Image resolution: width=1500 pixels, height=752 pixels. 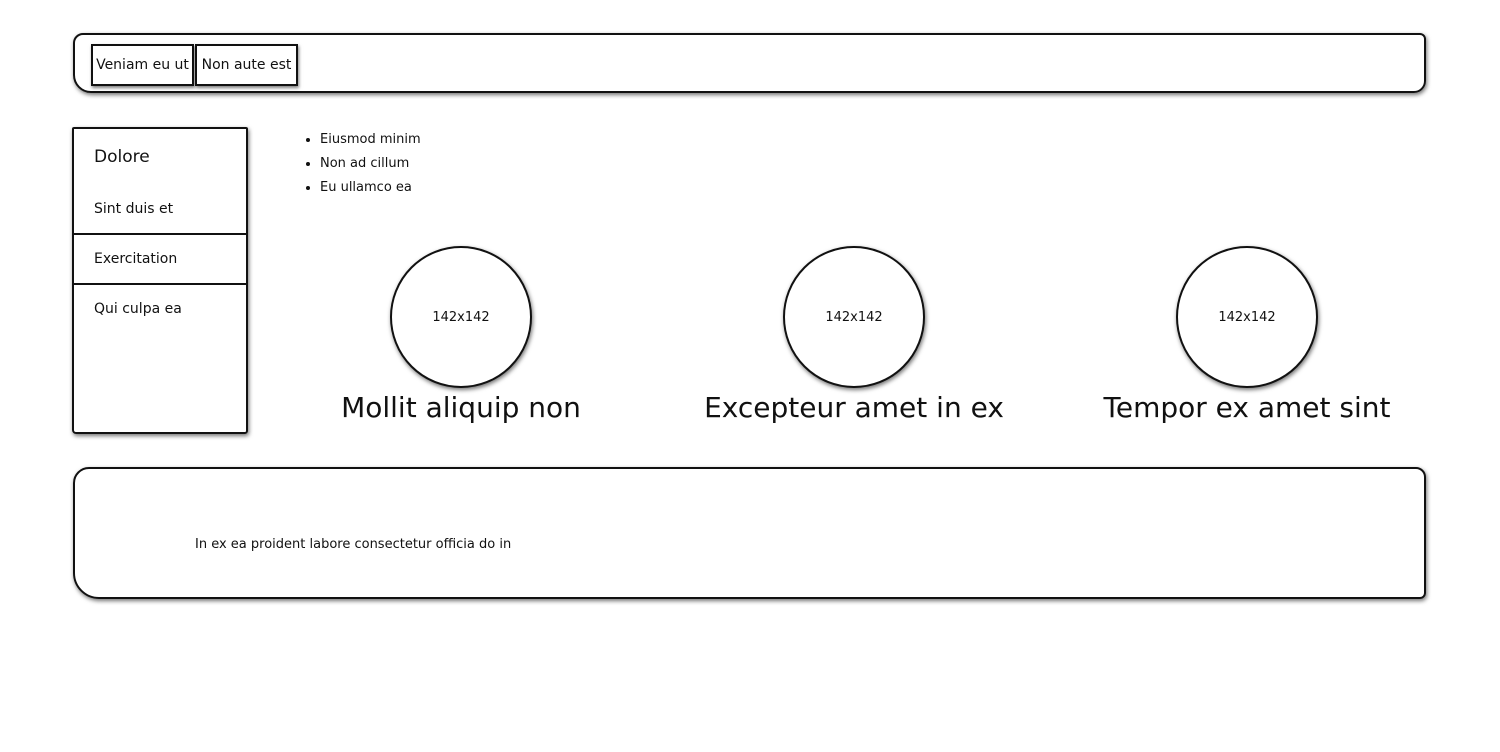 I want to click on sidebar-item-sint-duis-et: Sint duis et, so click(x=160, y=218).